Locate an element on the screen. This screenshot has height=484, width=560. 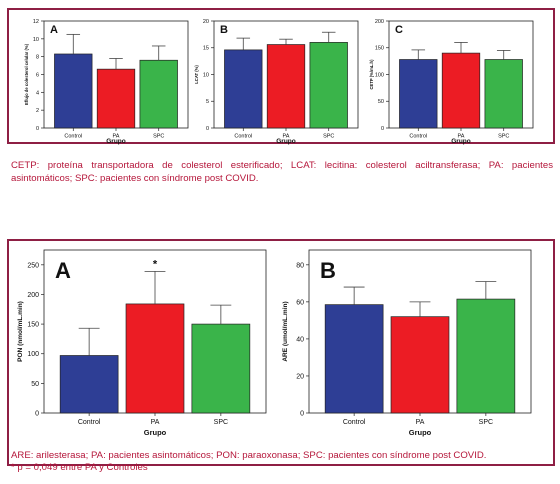
y-tick-label: 250 is located at coordinates (33, 265).